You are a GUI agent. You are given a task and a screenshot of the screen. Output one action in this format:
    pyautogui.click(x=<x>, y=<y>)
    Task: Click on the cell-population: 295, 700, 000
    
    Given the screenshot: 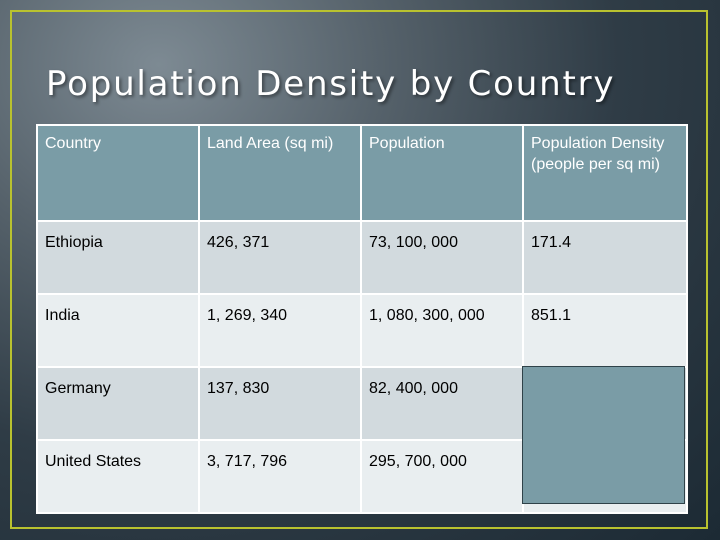 What is the action you would take?
    pyautogui.click(x=442, y=476)
    